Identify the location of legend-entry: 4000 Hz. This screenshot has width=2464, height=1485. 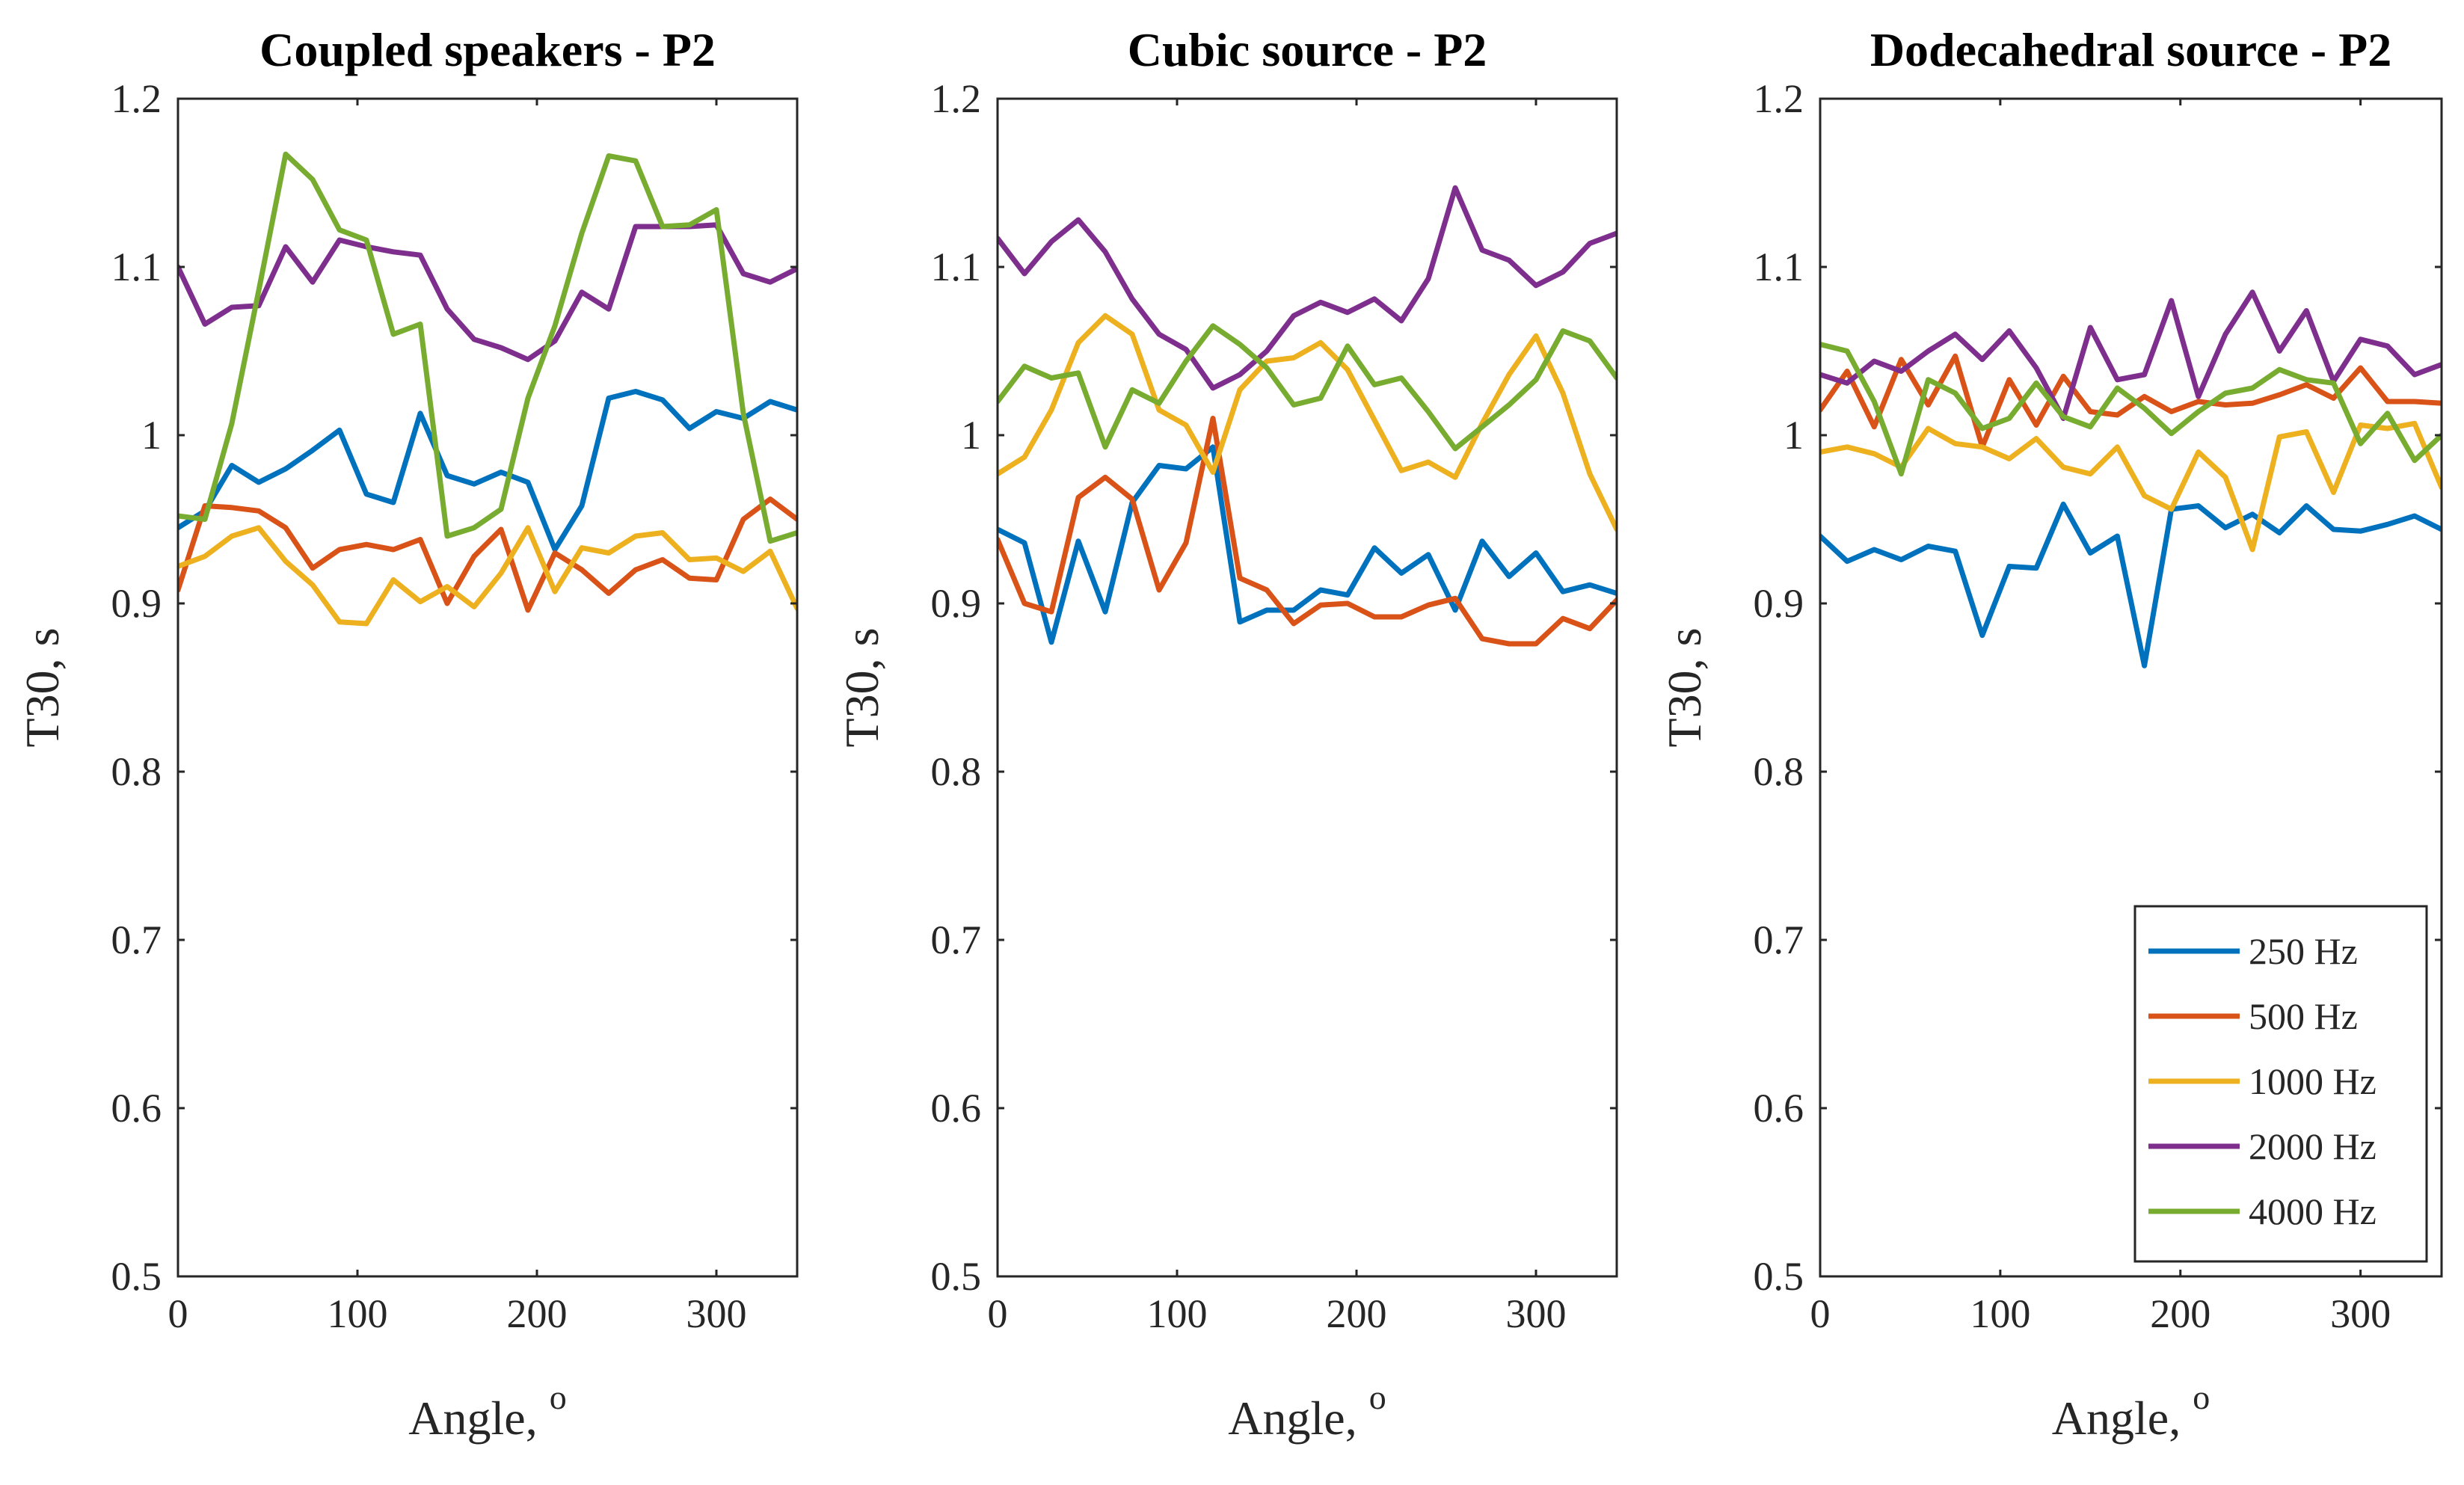
(2313, 1211).